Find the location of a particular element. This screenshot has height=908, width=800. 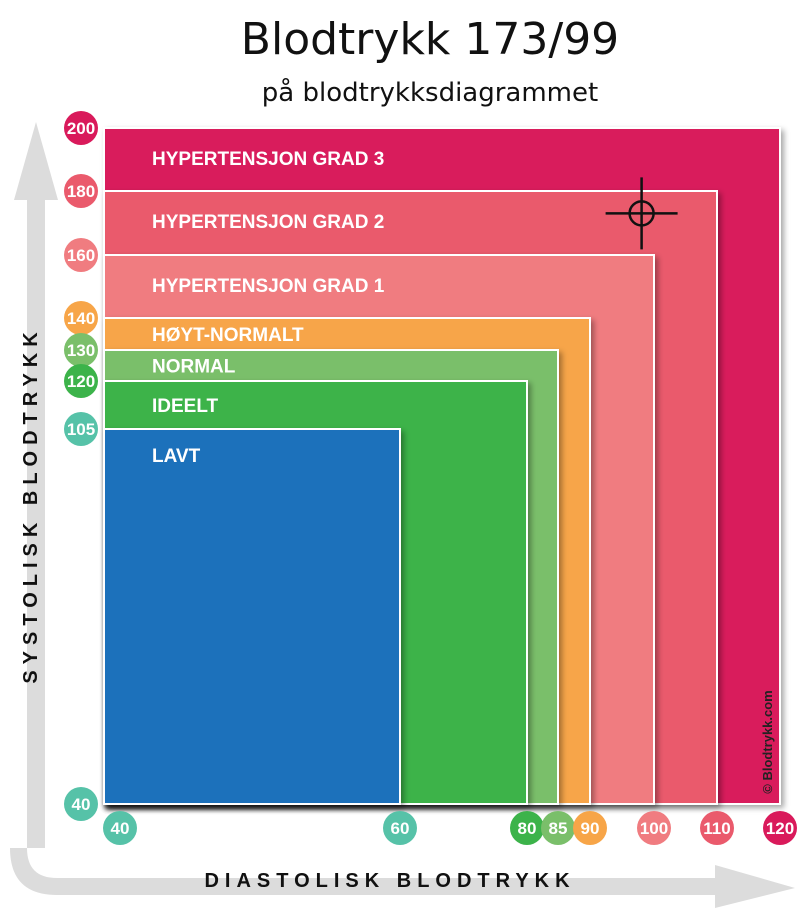

x-tick-label: 60 is located at coordinates (400, 828).